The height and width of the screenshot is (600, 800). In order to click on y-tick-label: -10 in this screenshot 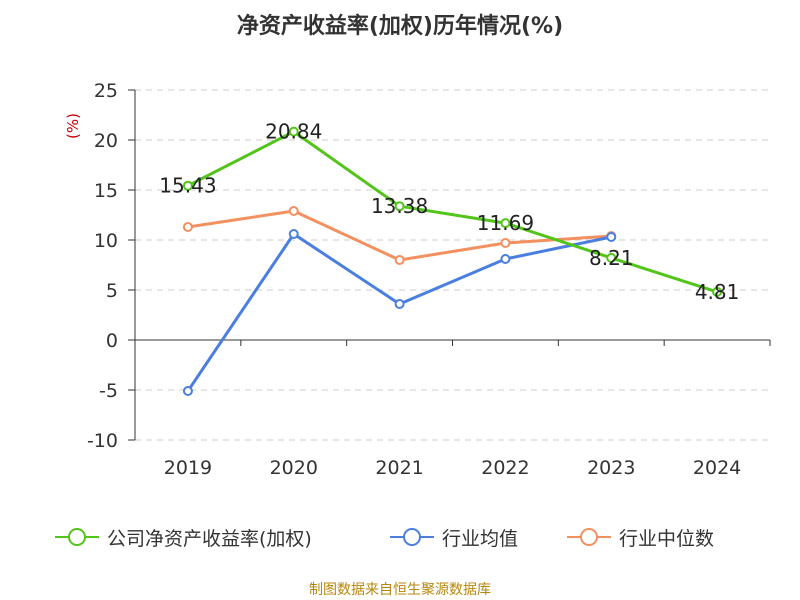, I will do `click(102, 441)`.